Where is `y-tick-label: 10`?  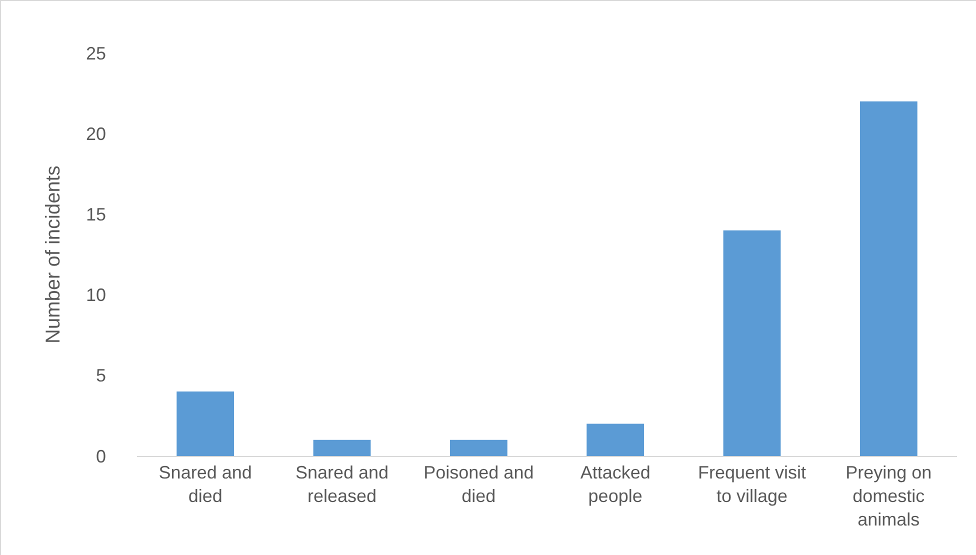 y-tick-label: 10 is located at coordinates (96, 295).